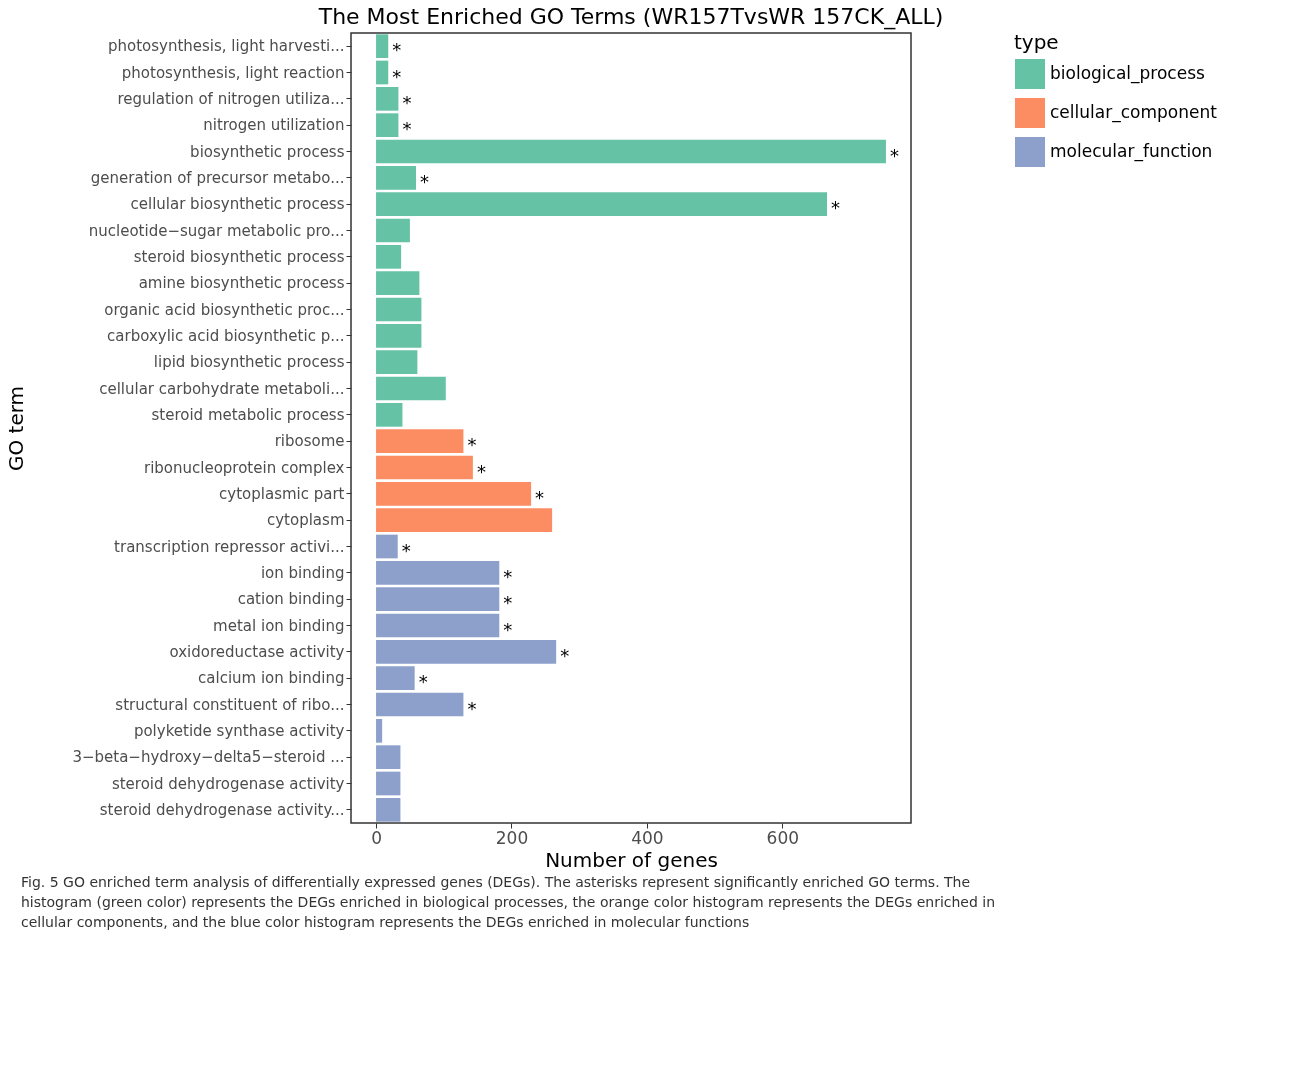 This screenshot has height=1075, width=1293. I want to click on x-axis-title: Number of genes, so click(631, 859).